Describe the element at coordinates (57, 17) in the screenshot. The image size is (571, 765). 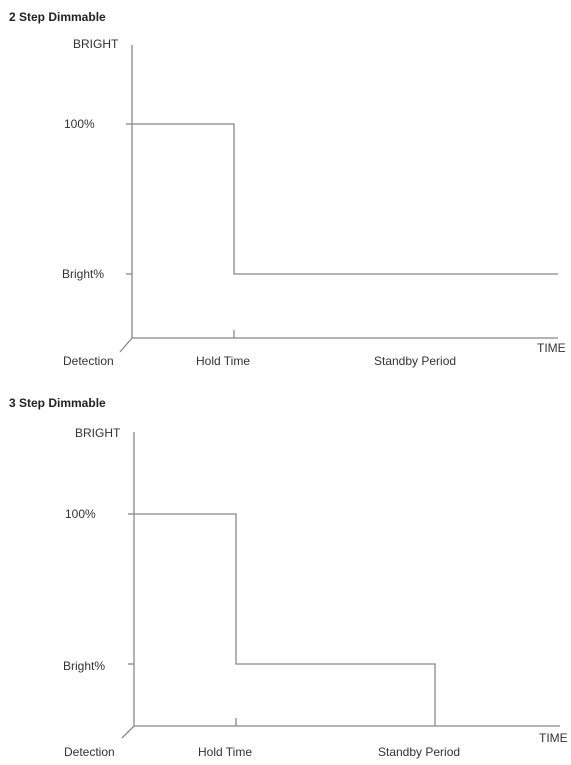
I see `chart-title: 2 Step Dimmable` at that location.